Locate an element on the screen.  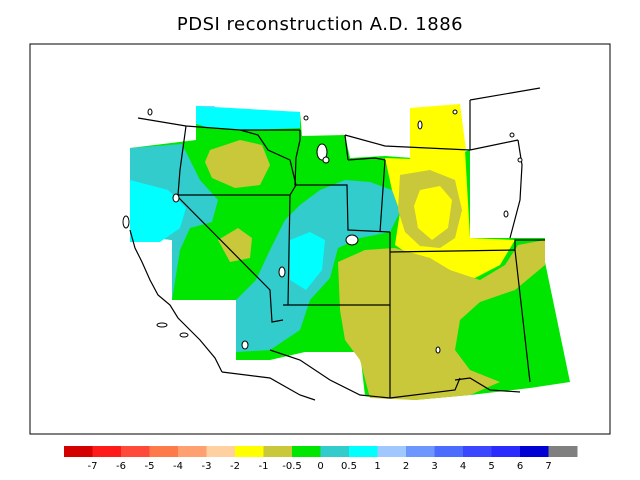
region-olive-idaho is located at coordinates (237, 164).